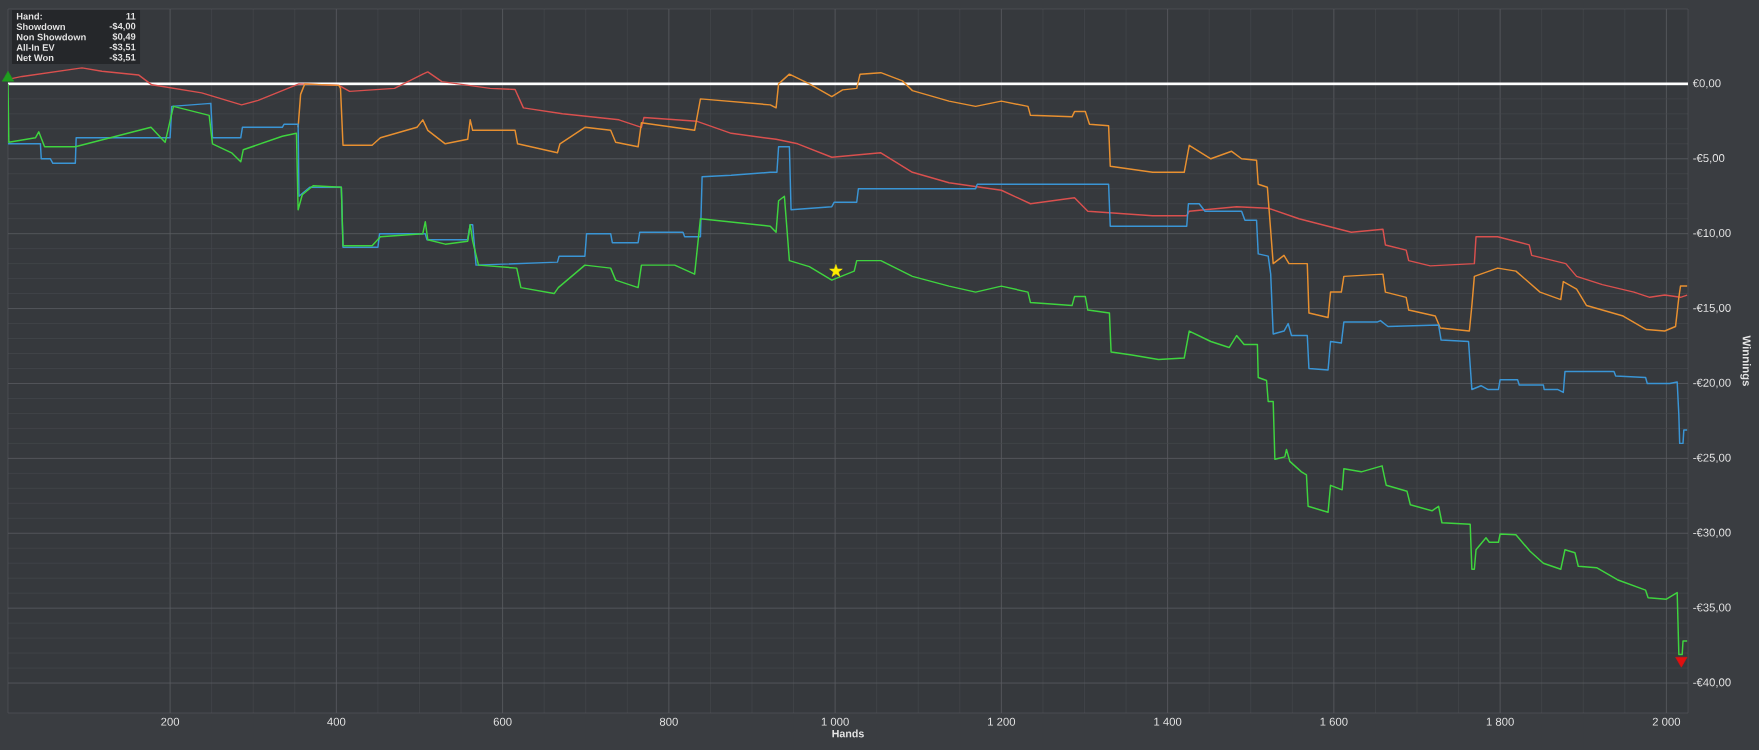 Image resolution: width=1759 pixels, height=750 pixels. What do you see at coordinates (1712, 458) in the screenshot?
I see `y-tick-label: -€25,00` at bounding box center [1712, 458].